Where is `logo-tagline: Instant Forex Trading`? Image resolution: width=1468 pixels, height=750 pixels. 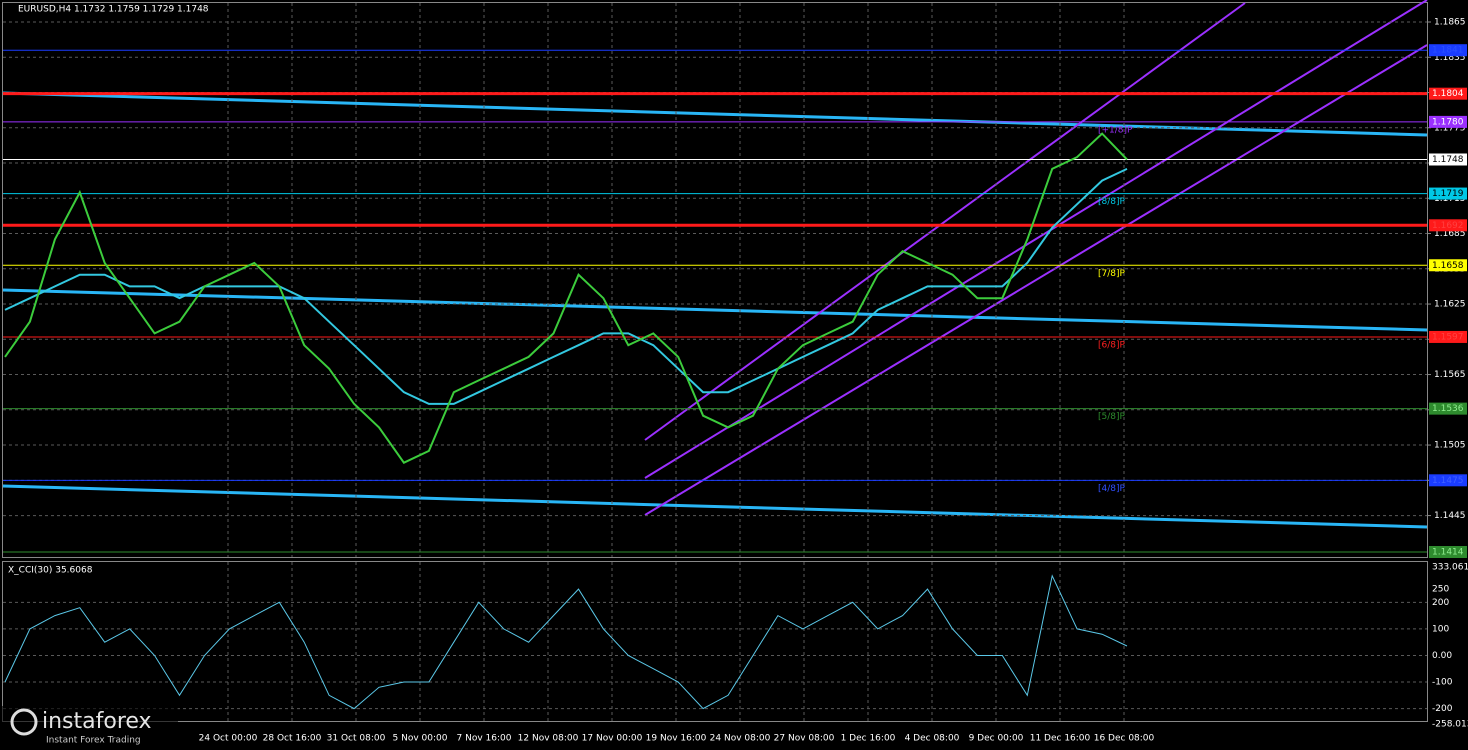 logo-tagline: Instant Forex Trading is located at coordinates (93, 741).